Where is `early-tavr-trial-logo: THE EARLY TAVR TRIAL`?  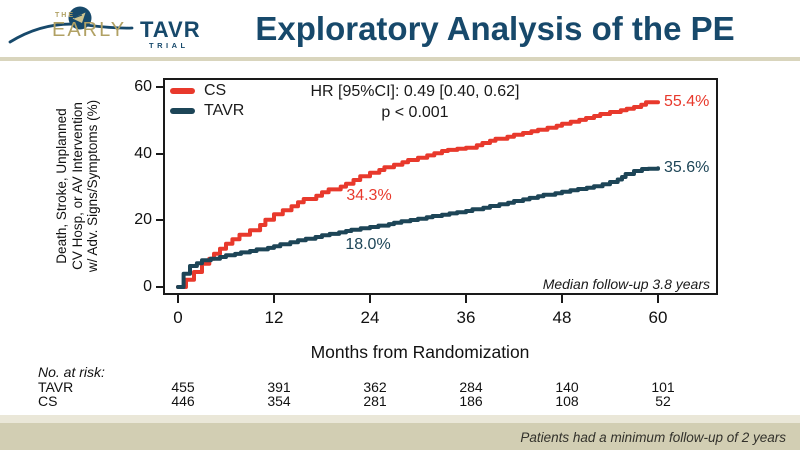 early-tavr-trial-logo: THE EARLY TAVR TRIAL is located at coordinates (104, 30).